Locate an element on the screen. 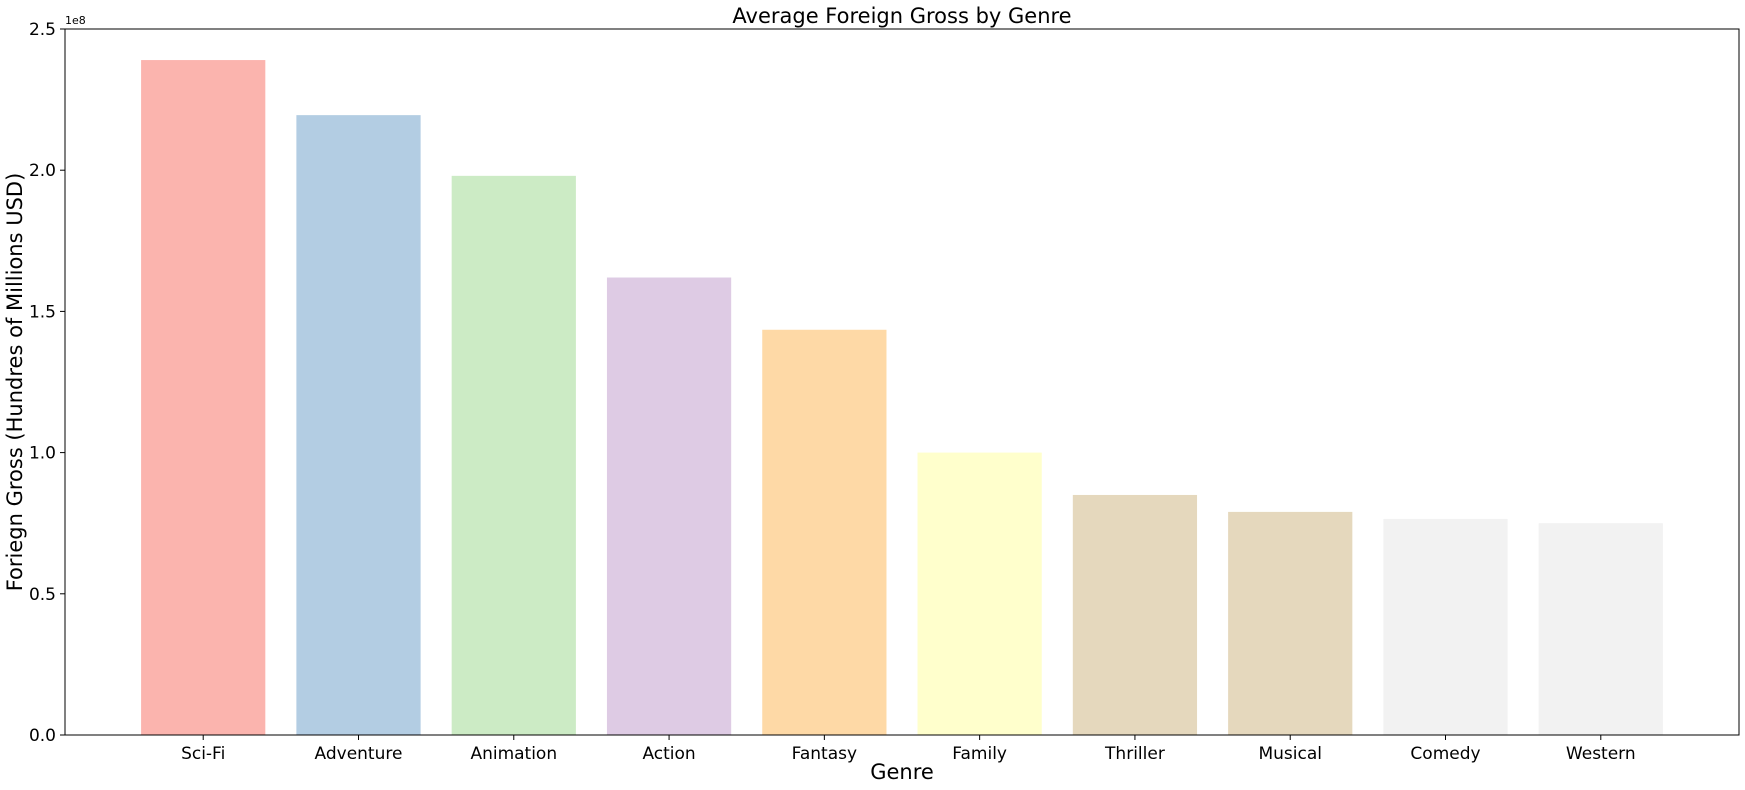  x-tick-label: Western is located at coordinates (1601, 754).